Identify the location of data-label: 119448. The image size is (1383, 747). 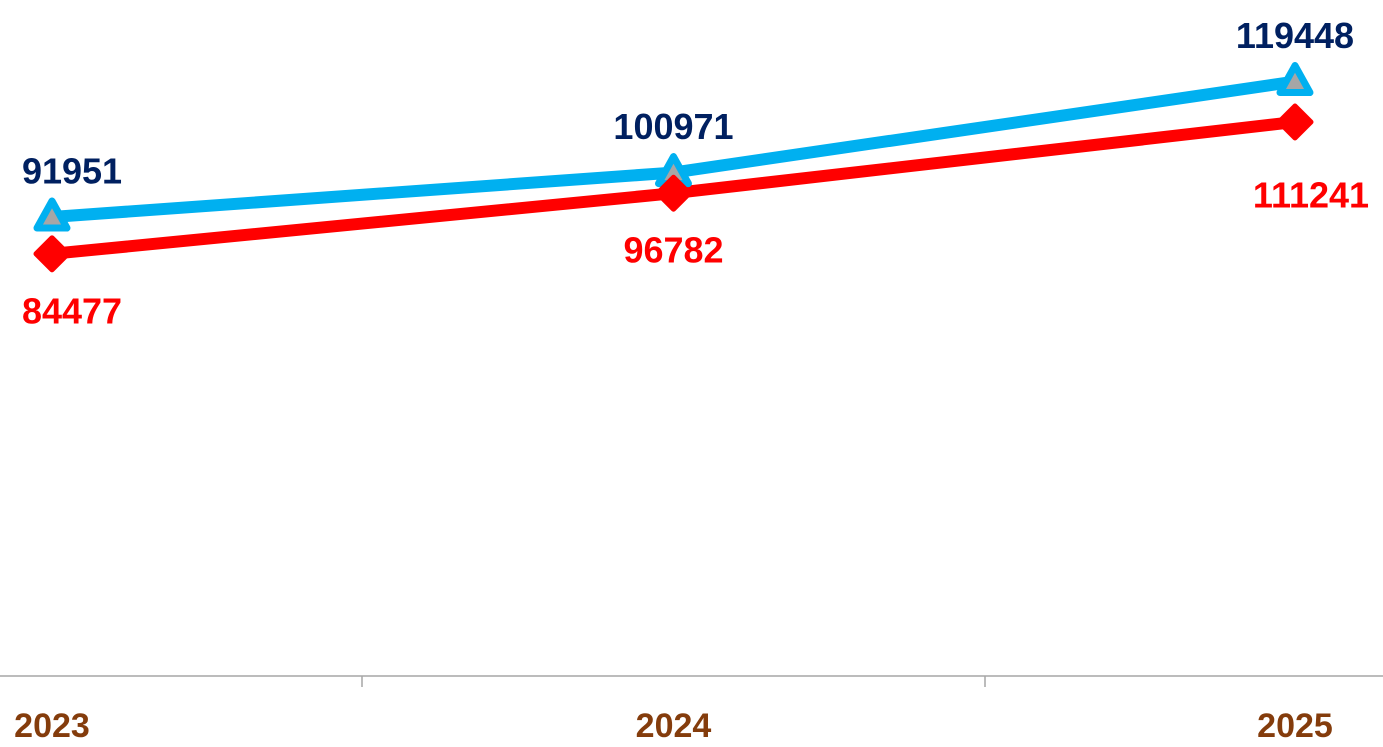
(1295, 35).